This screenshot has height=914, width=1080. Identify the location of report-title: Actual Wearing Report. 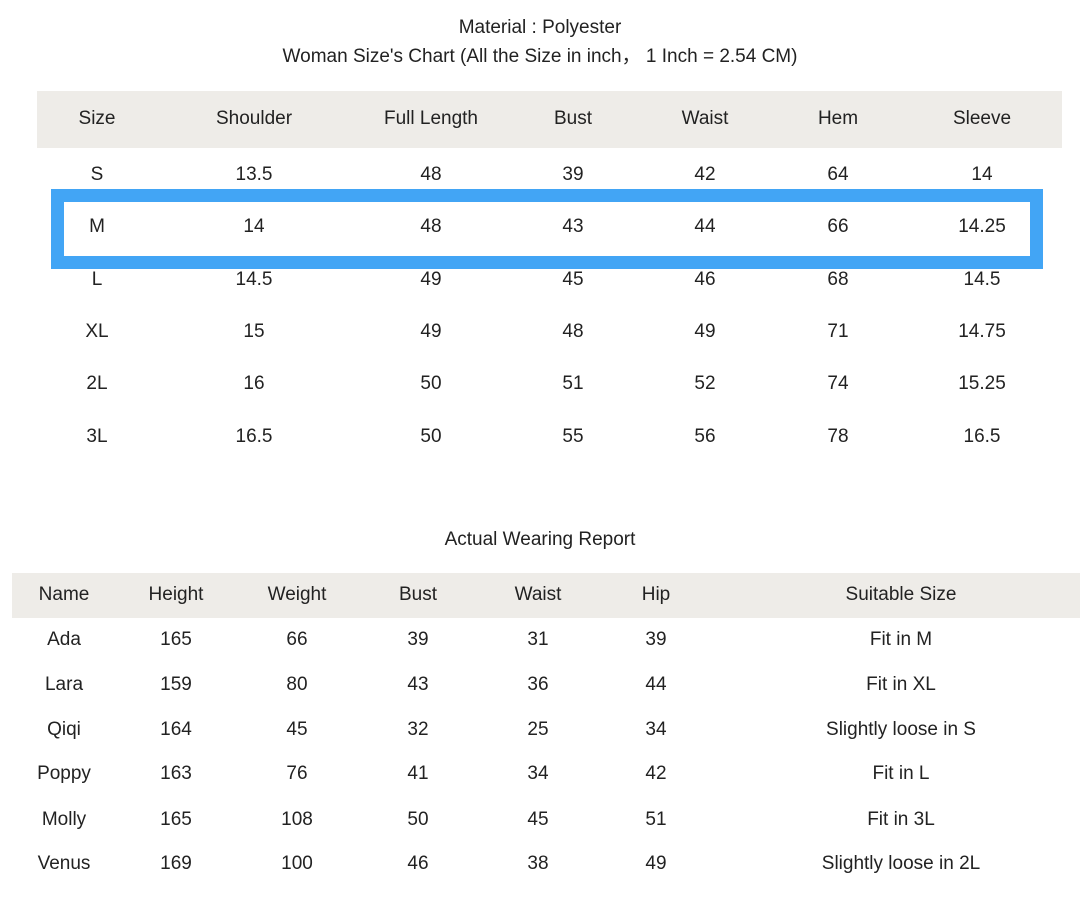
(540, 539).